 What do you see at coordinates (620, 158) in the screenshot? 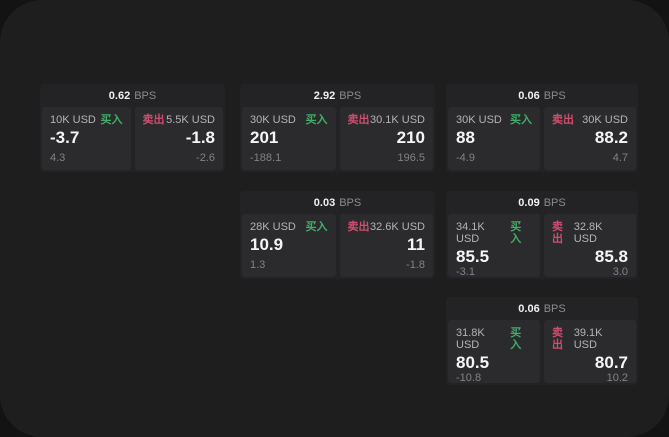
I see `sell-delta: 4.7` at bounding box center [620, 158].